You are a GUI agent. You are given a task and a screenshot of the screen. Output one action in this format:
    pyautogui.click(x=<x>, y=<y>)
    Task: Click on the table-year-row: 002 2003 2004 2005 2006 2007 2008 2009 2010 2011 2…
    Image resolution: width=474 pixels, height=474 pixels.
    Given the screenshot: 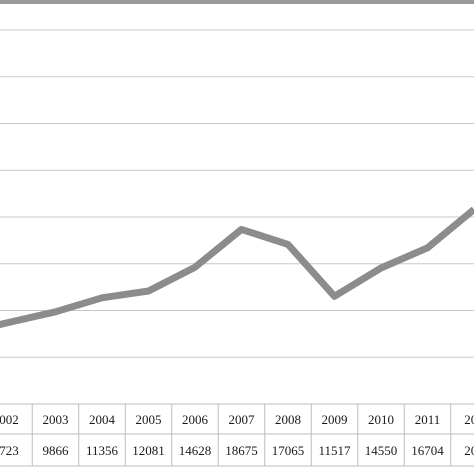 What is the action you would take?
    pyautogui.click(x=237, y=419)
    